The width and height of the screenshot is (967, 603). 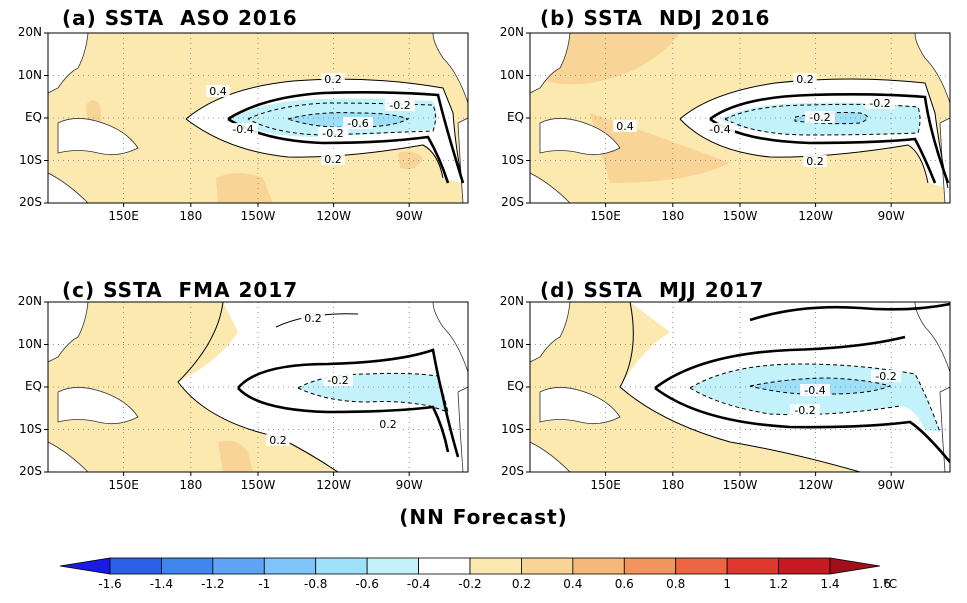 What do you see at coordinates (418, 584) in the screenshot?
I see `colorbar-tick-label: -0.4` at bounding box center [418, 584].